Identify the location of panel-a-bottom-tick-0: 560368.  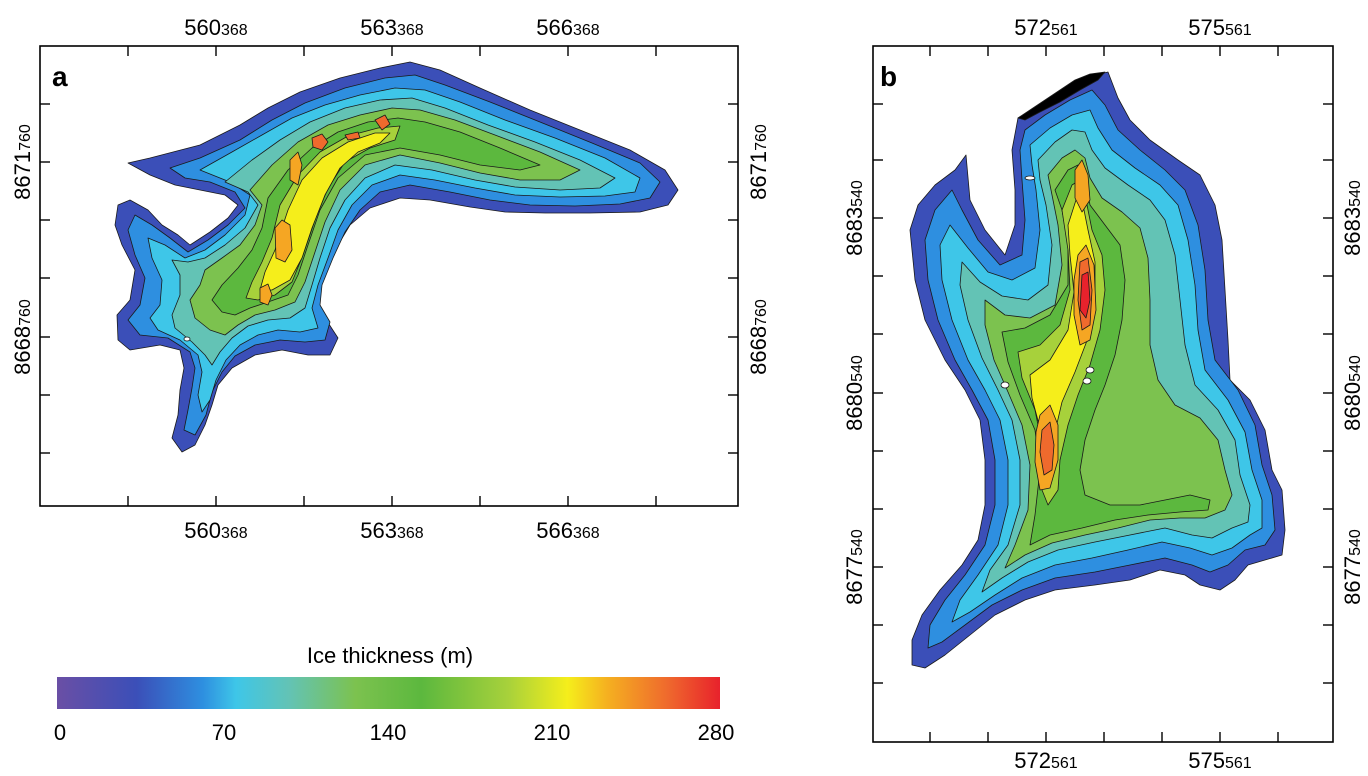
(216, 530).